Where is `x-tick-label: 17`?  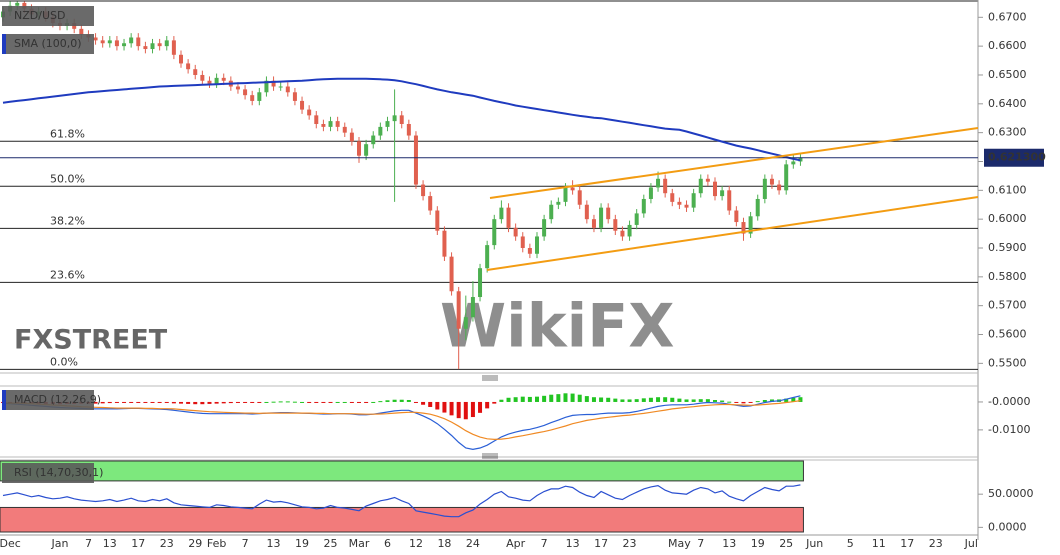
x-tick-label: 17 is located at coordinates (601, 543).